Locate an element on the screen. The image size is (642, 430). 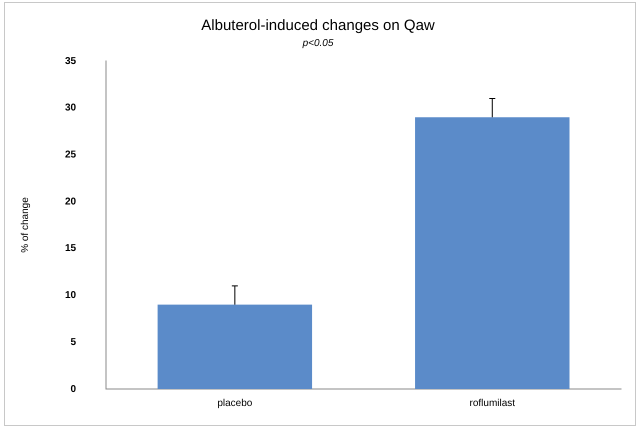
y-tick-label: 5 is located at coordinates (73, 342).